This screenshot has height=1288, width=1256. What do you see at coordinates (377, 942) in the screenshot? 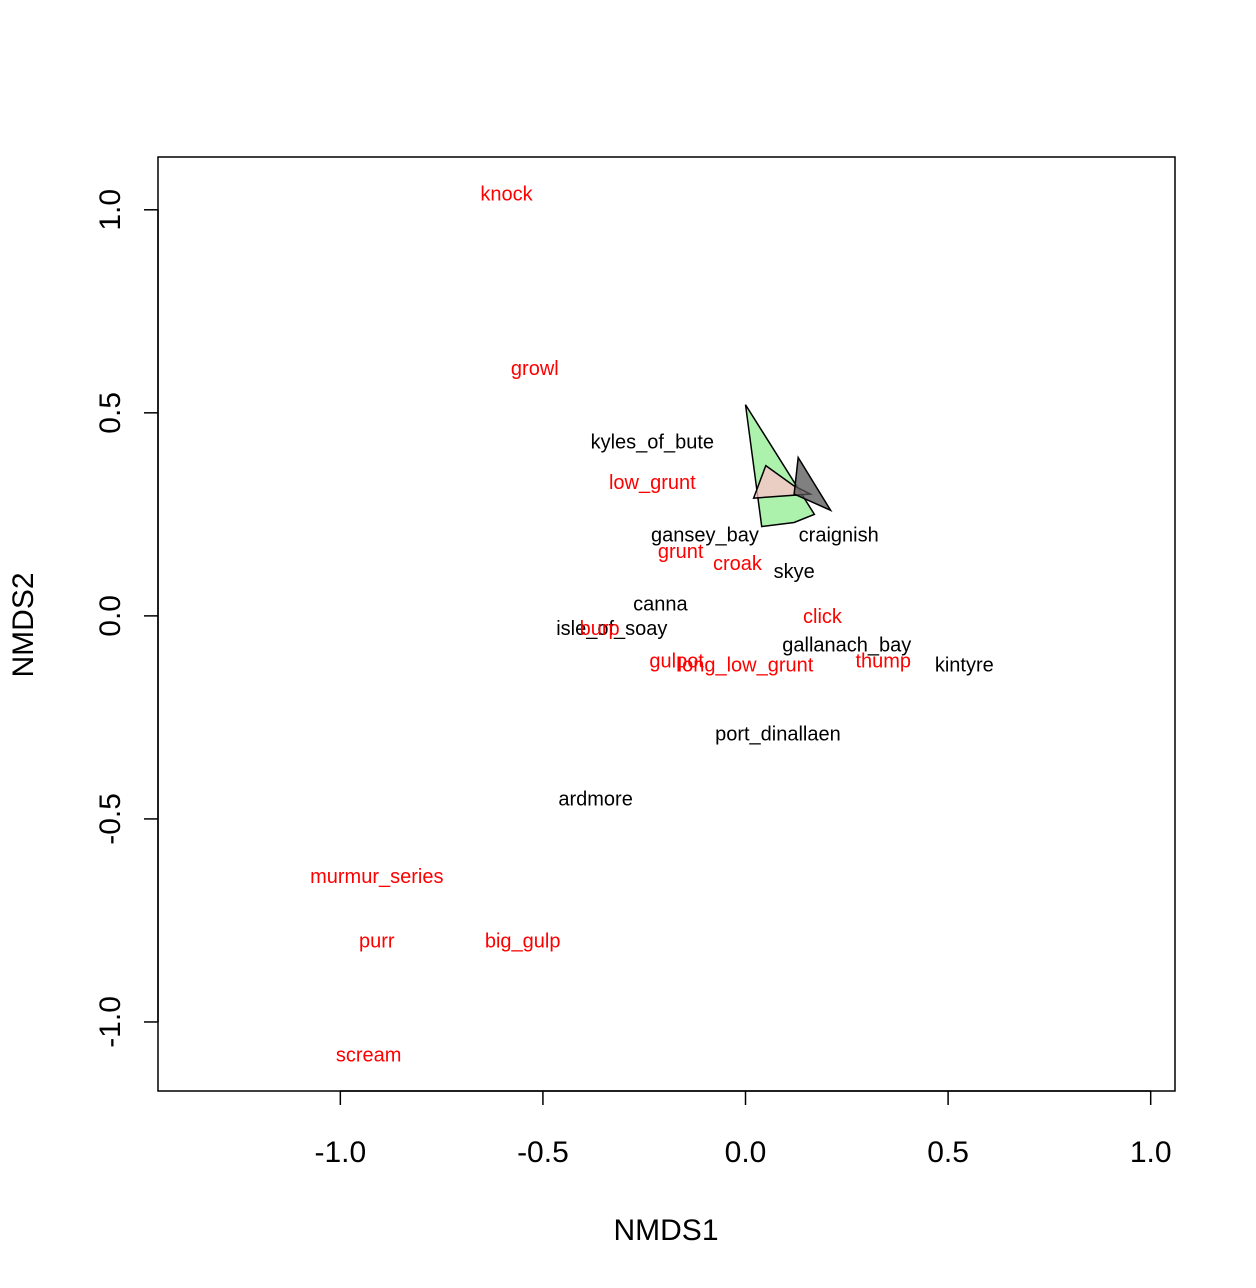
I see `species-label-purr: purr` at bounding box center [377, 942].